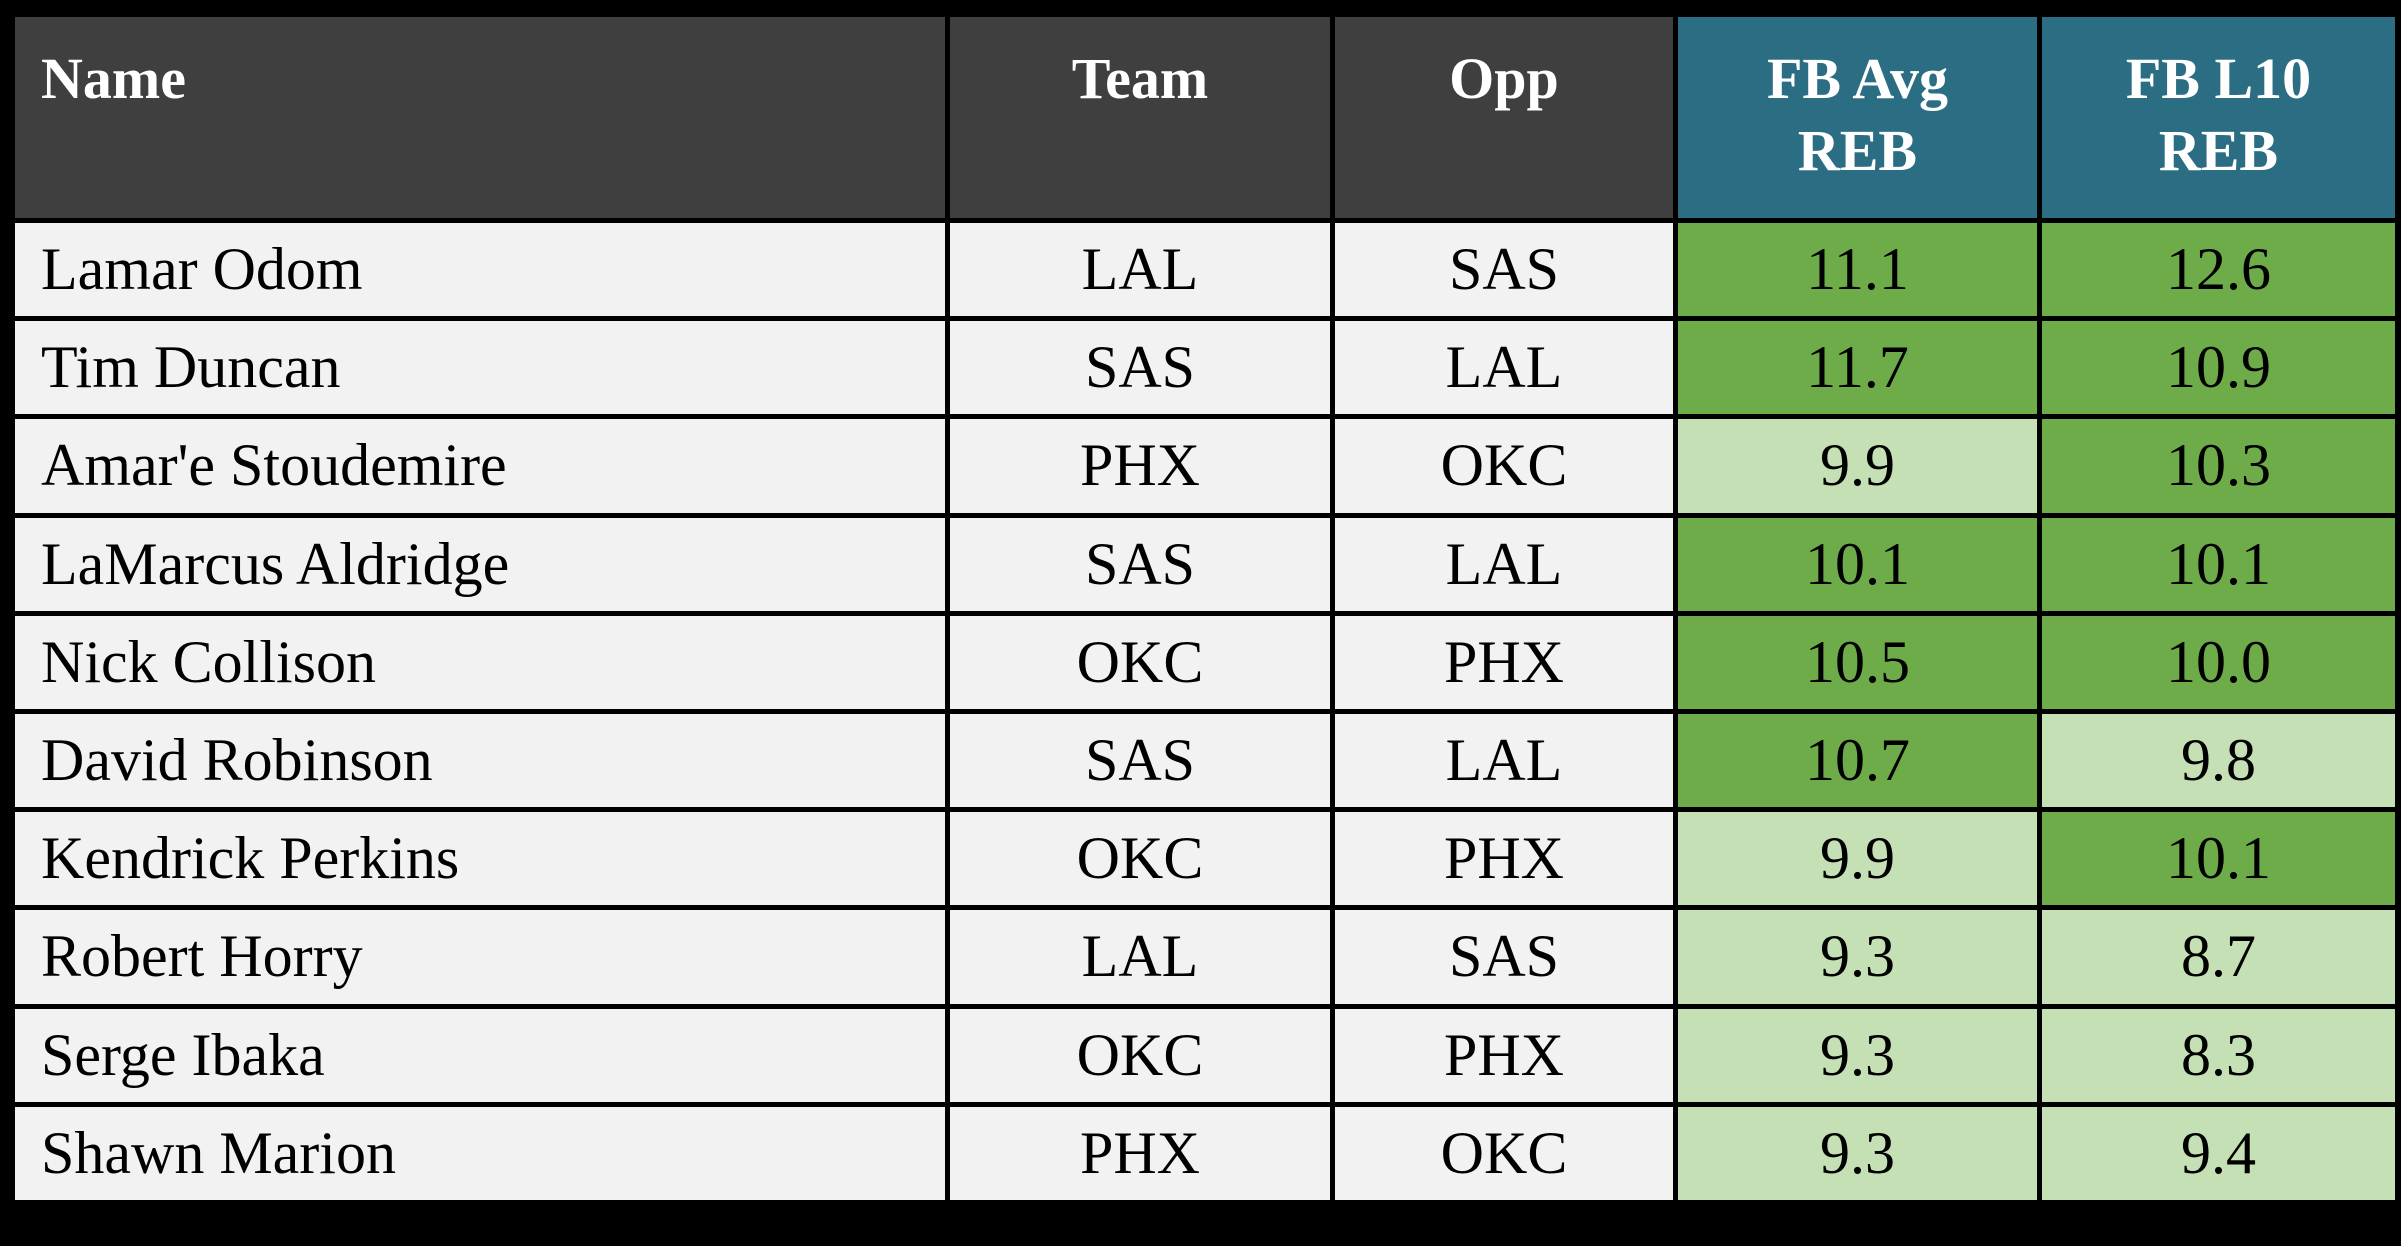  Describe the element at coordinates (2218, 269) in the screenshot. I see `cell-fb_l10: 12.6` at that location.